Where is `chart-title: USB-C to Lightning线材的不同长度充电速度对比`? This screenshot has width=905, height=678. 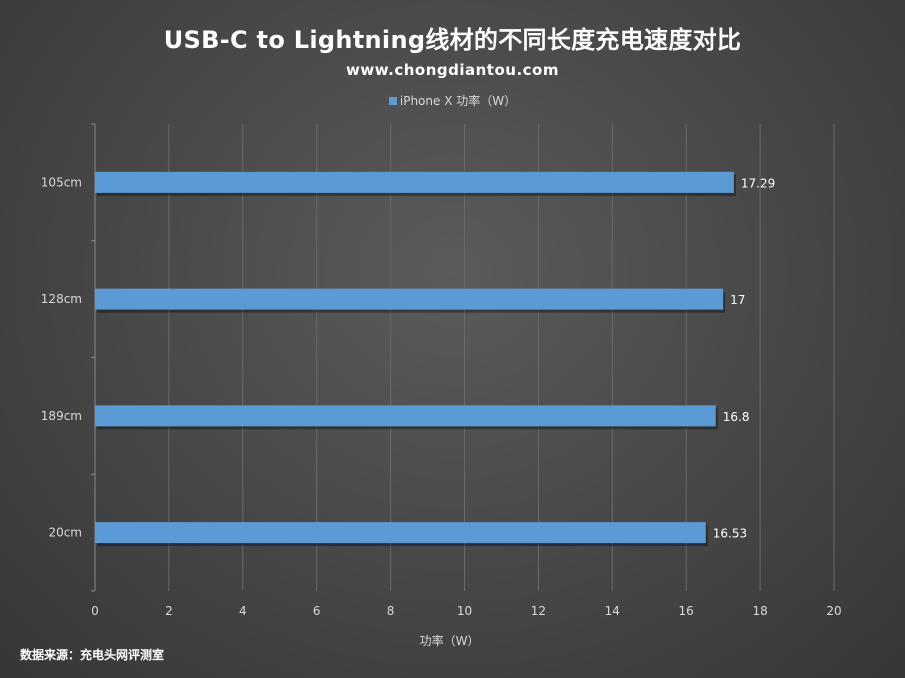
chart-title: USB-C to Lightning线材的不同长度充电速度对比 is located at coordinates (452, 40).